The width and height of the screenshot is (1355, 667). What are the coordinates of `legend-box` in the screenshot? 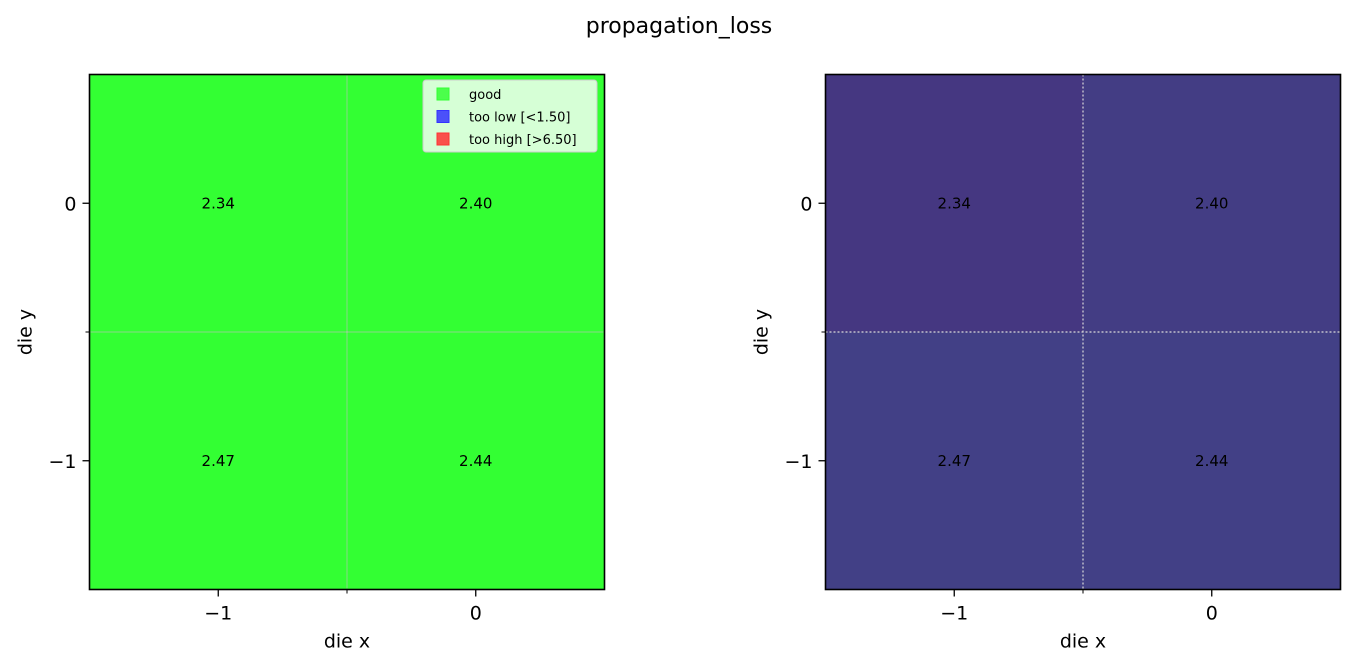 It's located at (510, 116).